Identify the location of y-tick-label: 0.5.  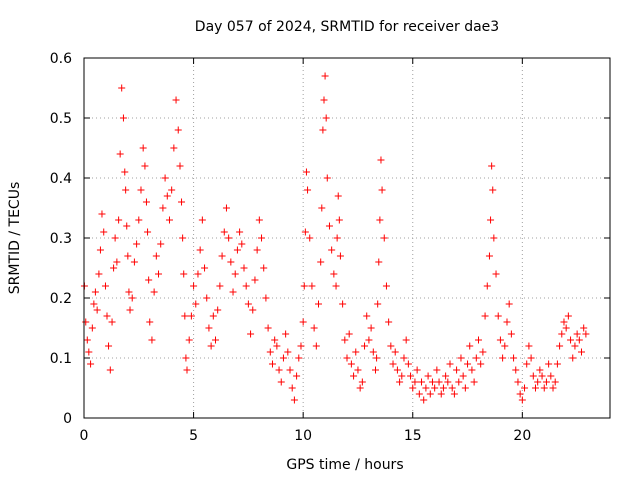
(61, 119).